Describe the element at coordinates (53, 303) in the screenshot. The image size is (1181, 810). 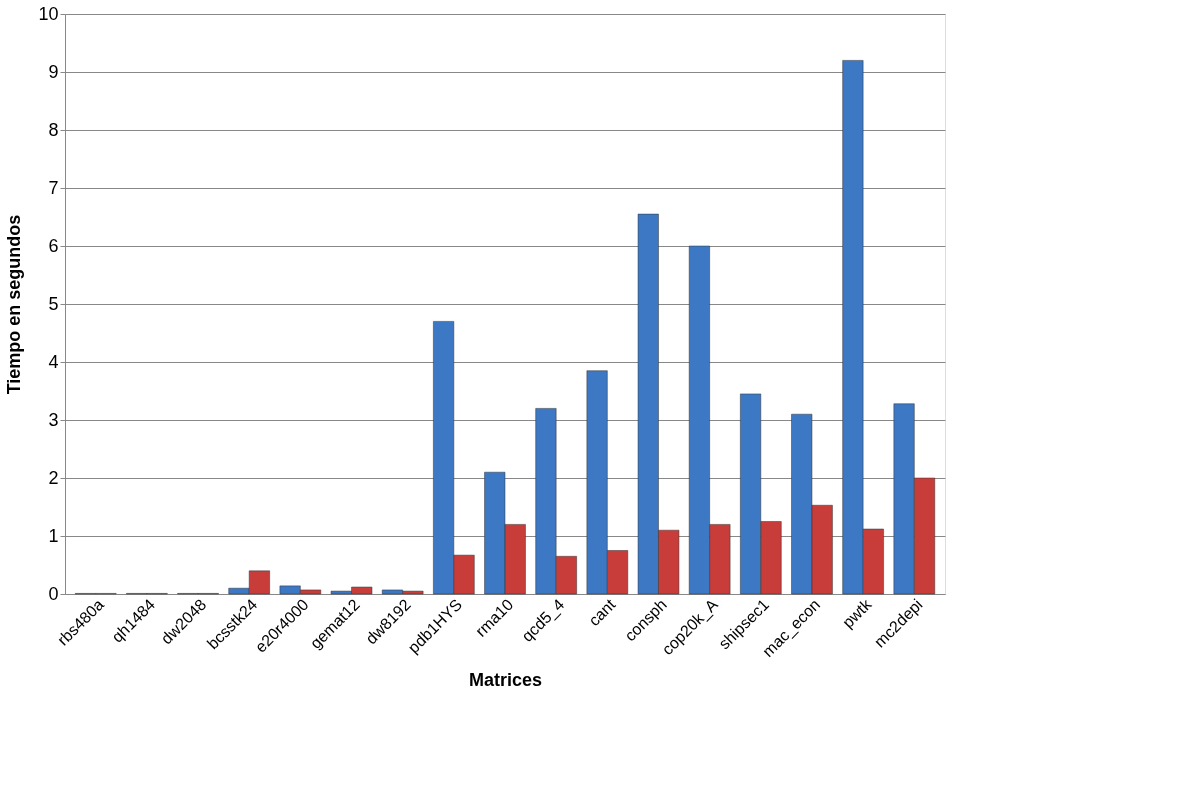
I see `y-tick-label: 5` at that location.